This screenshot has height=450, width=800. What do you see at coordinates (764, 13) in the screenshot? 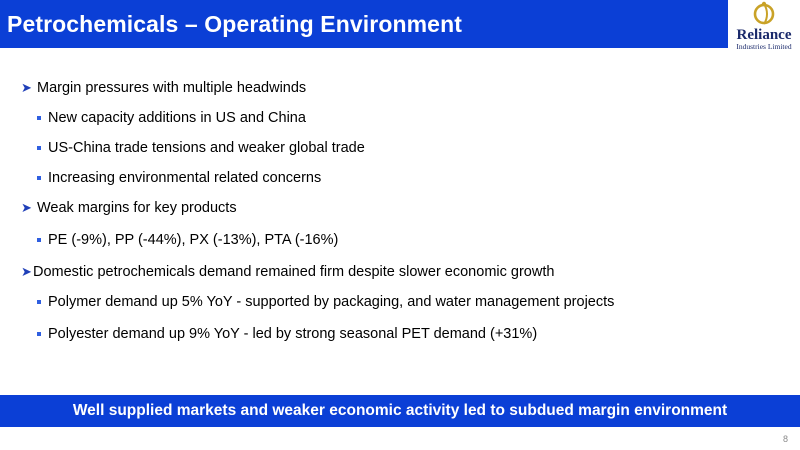
I see `reliance-logo-icon` at bounding box center [764, 13].